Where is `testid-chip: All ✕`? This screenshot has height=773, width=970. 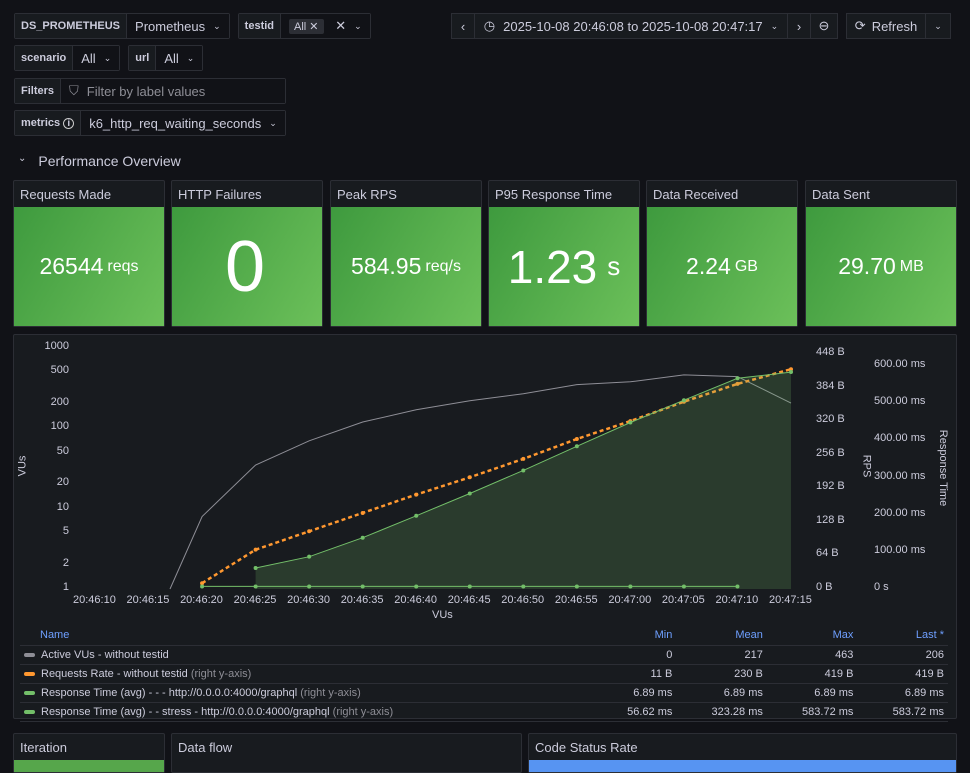
testid-chip: All ✕ is located at coordinates (306, 26).